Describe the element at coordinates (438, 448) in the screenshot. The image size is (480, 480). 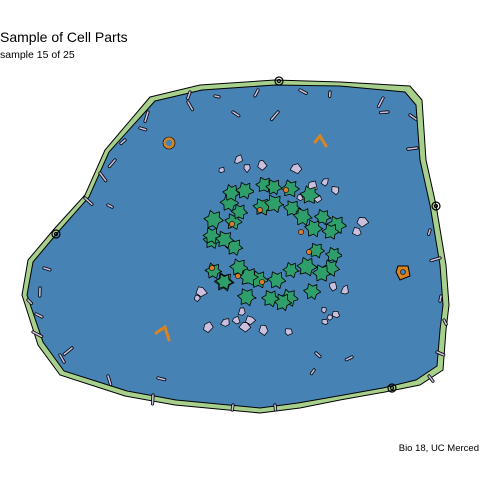
I see `figure-caption: Bio 18, UC Merced` at that location.